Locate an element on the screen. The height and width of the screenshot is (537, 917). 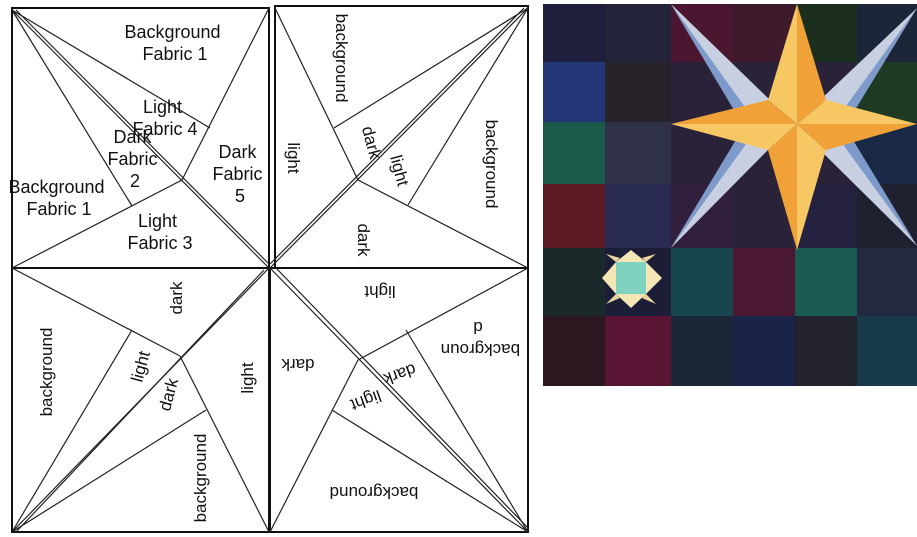
label-tr-background-right: background is located at coordinates (491, 164).